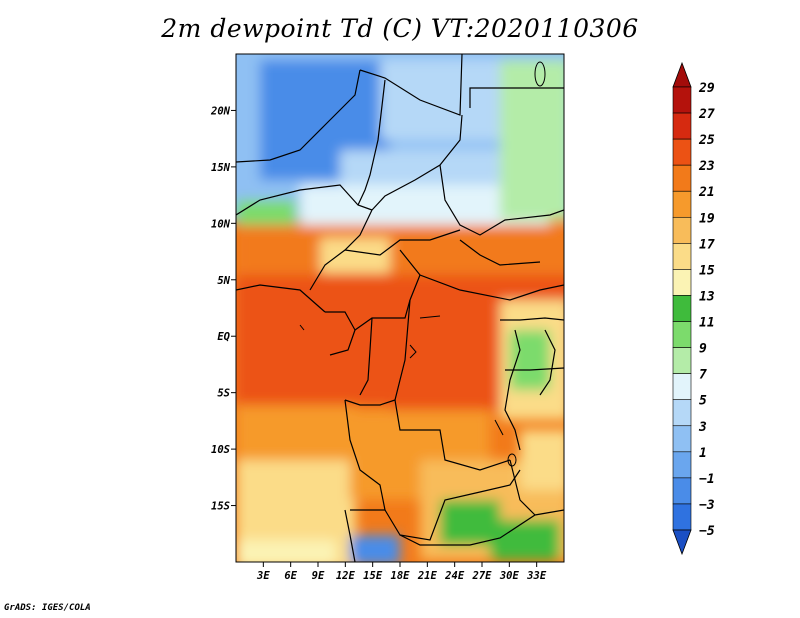 The height and width of the screenshot is (618, 800). Describe the element at coordinates (707, 270) in the screenshot. I see `colorbar-label: 15` at that location.